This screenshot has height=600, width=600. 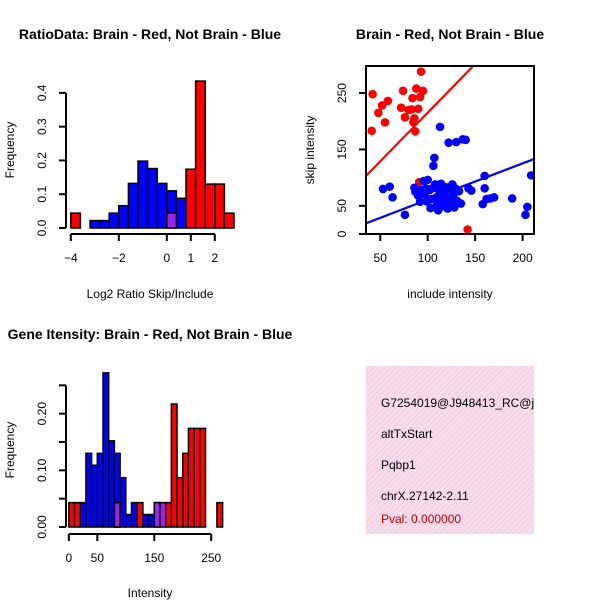 I want to click on scatter-x-tick-label: 100, so click(x=428, y=258).